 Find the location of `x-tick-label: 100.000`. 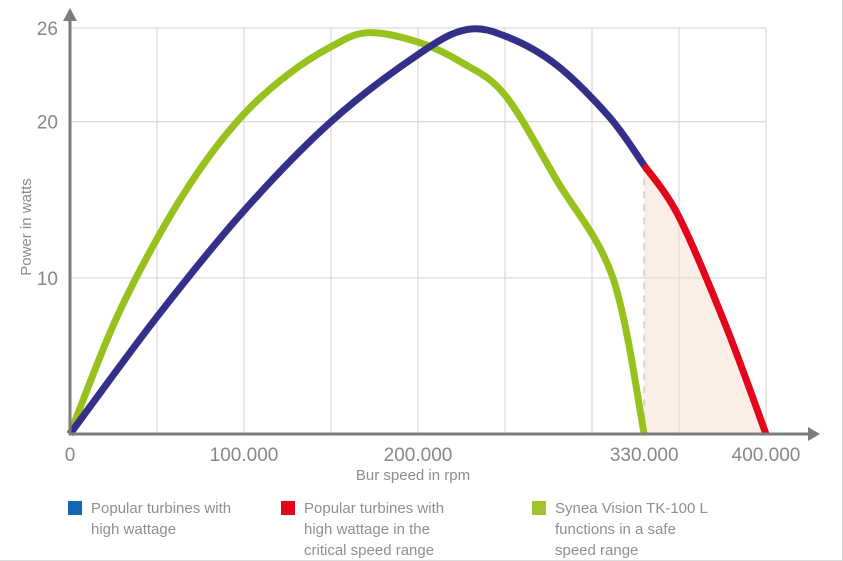

x-tick-label: 100.000 is located at coordinates (244, 455).